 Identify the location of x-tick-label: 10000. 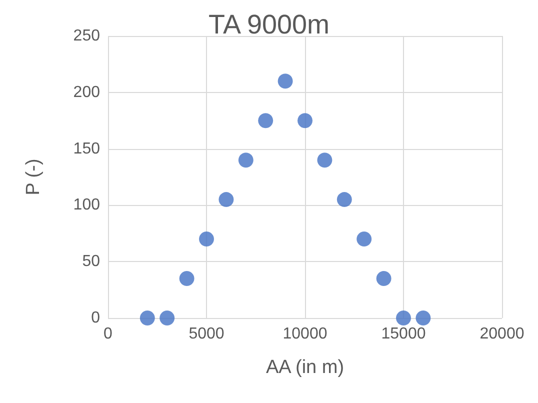
(305, 334).